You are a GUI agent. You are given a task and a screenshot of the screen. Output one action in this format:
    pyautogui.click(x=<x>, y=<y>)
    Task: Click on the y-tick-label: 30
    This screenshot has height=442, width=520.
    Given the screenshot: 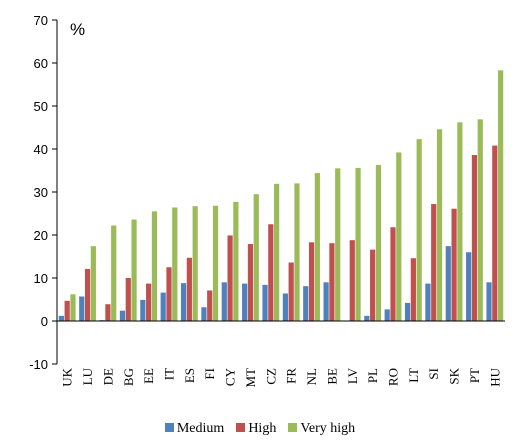 What is the action you would take?
    pyautogui.click(x=41, y=192)
    